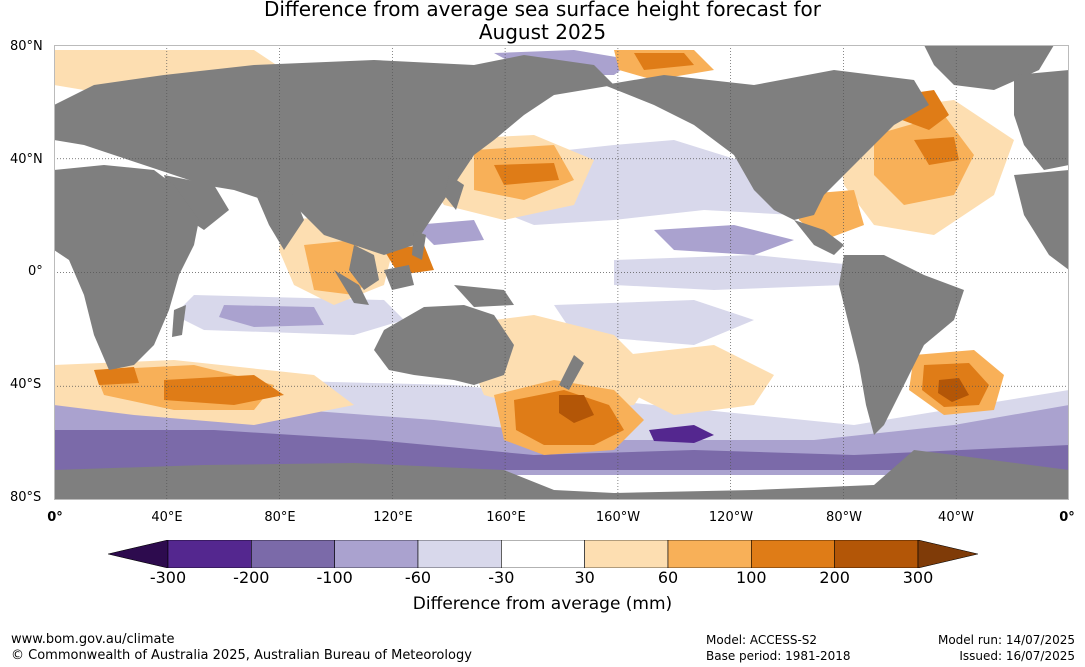 This screenshot has height=667, width=1085. What do you see at coordinates (138, 554) in the screenshot?
I see `colorbar-extend-low` at bounding box center [138, 554].